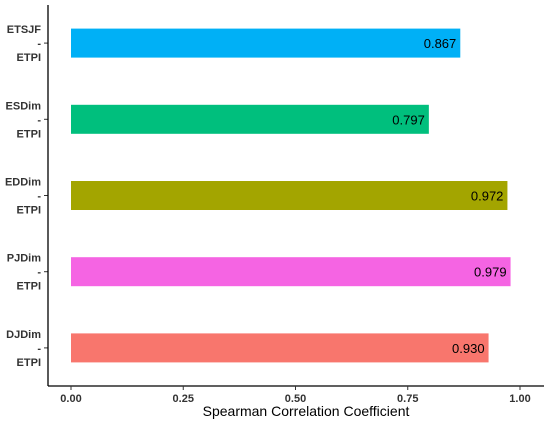 Image resolution: width=550 pixels, height=426 pixels. Describe the element at coordinates (23, 183) in the screenshot. I see `category-label-eddim-line-1: EDDim` at that location.